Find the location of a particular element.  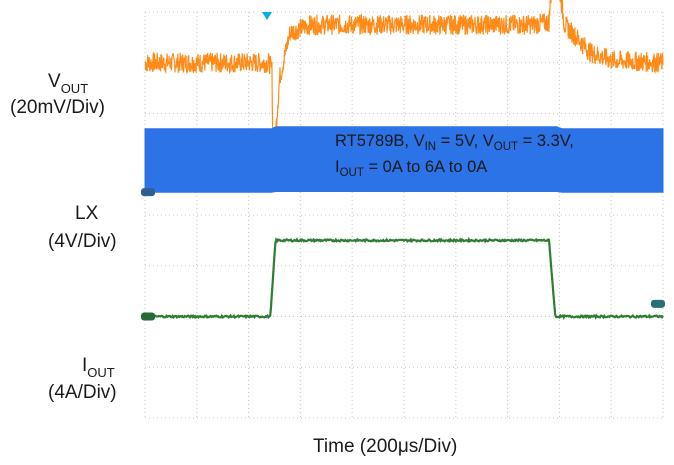

annotation-line-1: RT5789B, VIN = 5V, VOUT = 3.3V, is located at coordinates (454, 142).